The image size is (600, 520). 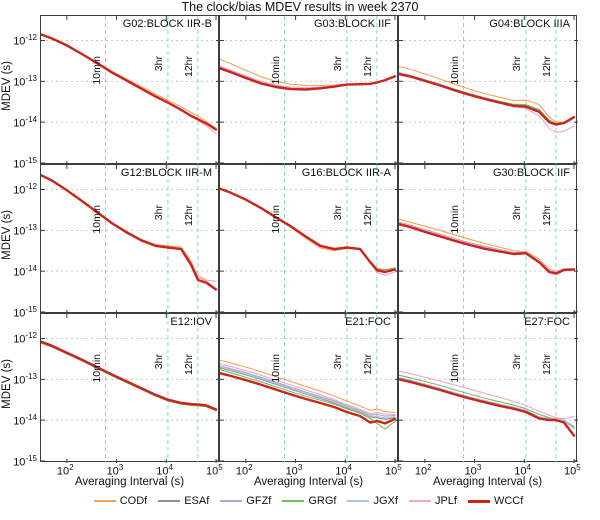 I want to click on subplot-E21: E21:FOC 10min 3hr 12hr, so click(x=309, y=388).